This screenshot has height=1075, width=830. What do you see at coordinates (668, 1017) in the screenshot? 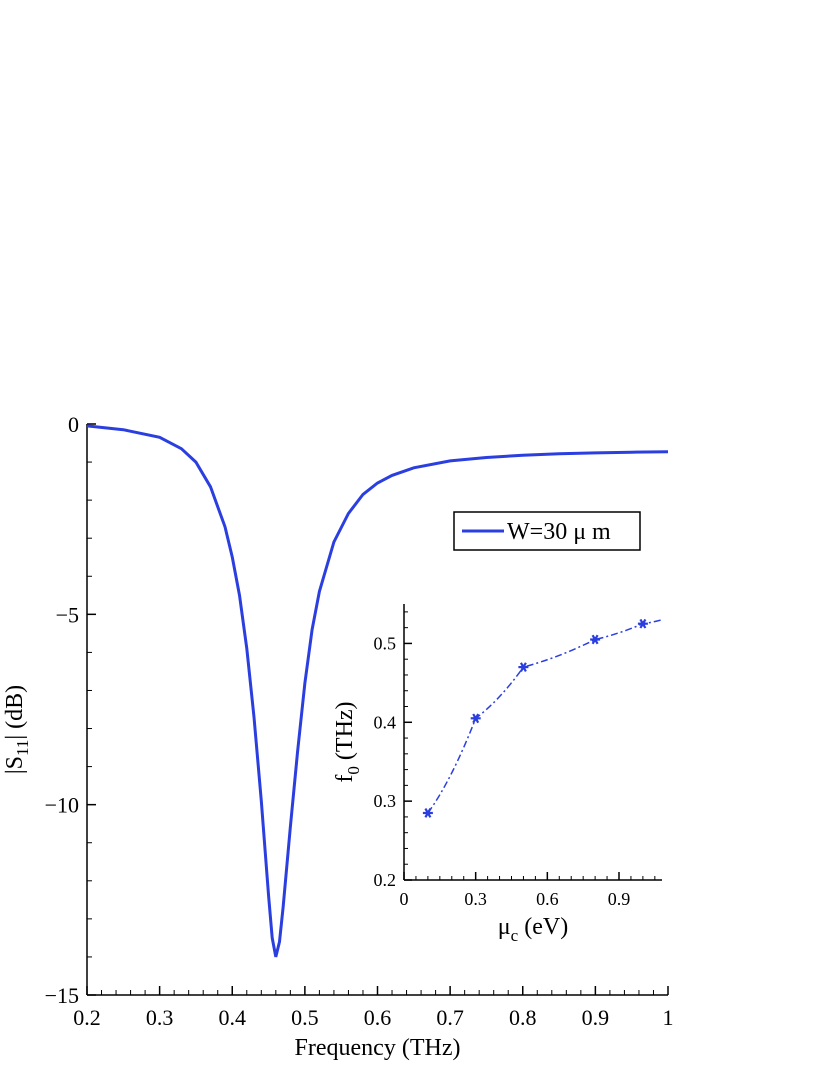
I see `x-tick-label: 1` at bounding box center [668, 1017].